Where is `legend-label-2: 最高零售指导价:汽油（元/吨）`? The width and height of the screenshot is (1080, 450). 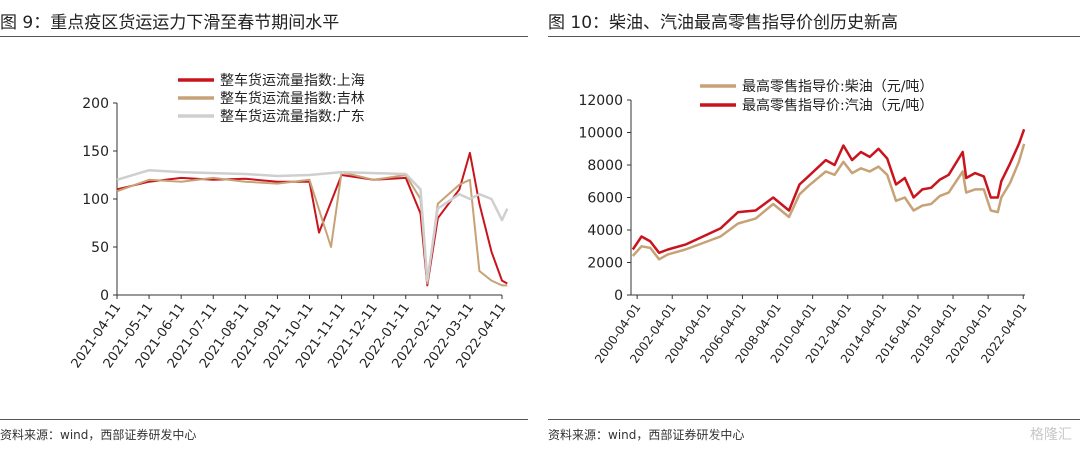 legend-label-2: 最高零售指导价:汽油（元/吨） is located at coordinates (837, 105).